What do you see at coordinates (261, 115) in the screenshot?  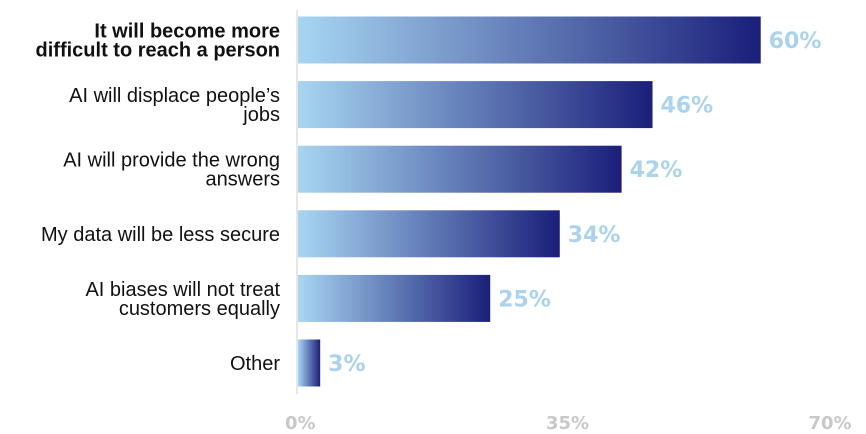 I see `category-label-line: jobs` at bounding box center [261, 115].